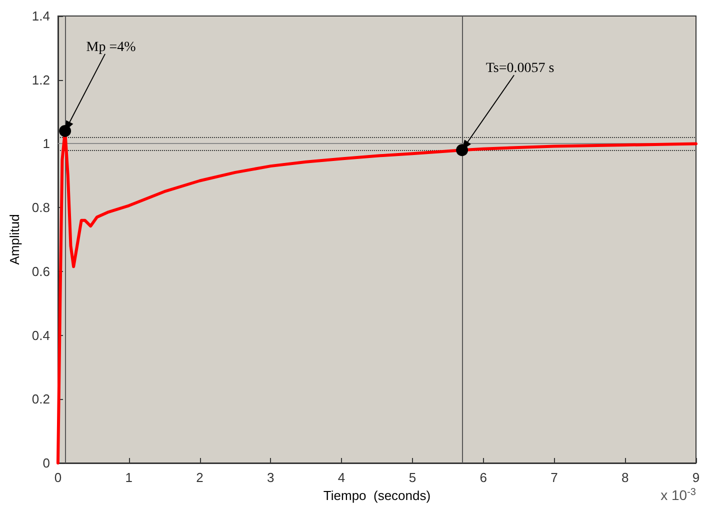 The height and width of the screenshot is (508, 704). I want to click on y-tick-label: 0, so click(46, 463).